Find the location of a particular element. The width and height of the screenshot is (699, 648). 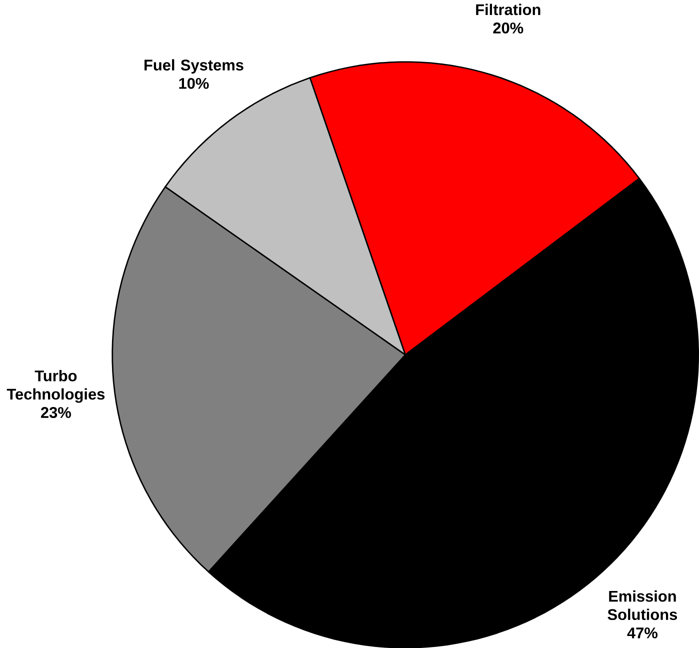

data-label: 47% is located at coordinates (642, 632).